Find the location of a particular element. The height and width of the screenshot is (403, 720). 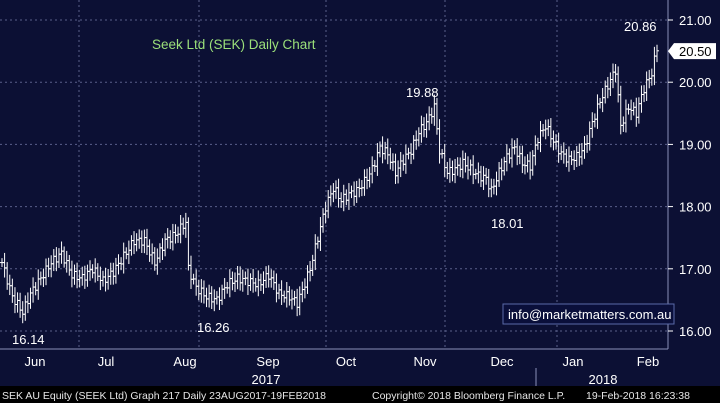

last-price-tag: 20.50 is located at coordinates (692, 51).